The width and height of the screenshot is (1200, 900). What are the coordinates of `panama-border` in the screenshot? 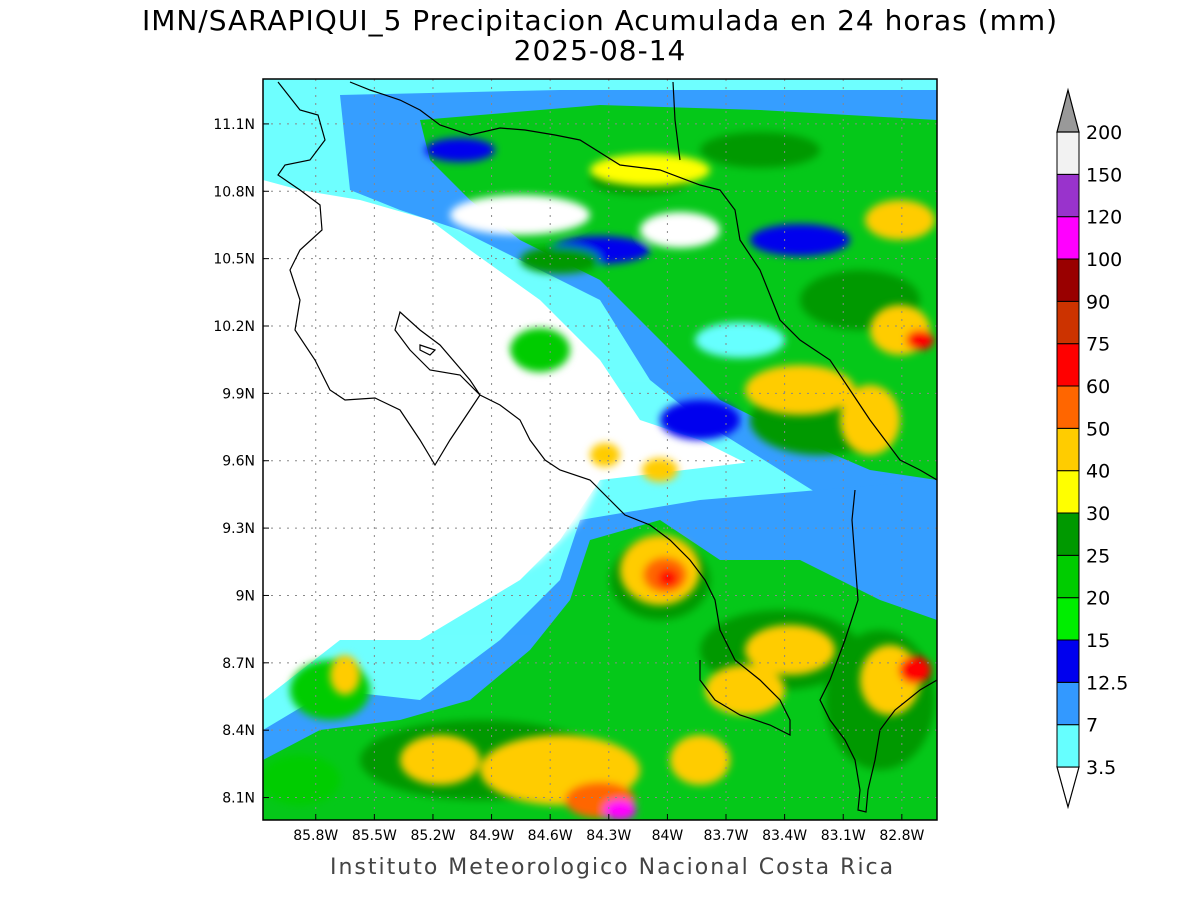 It's located at (878, 651).